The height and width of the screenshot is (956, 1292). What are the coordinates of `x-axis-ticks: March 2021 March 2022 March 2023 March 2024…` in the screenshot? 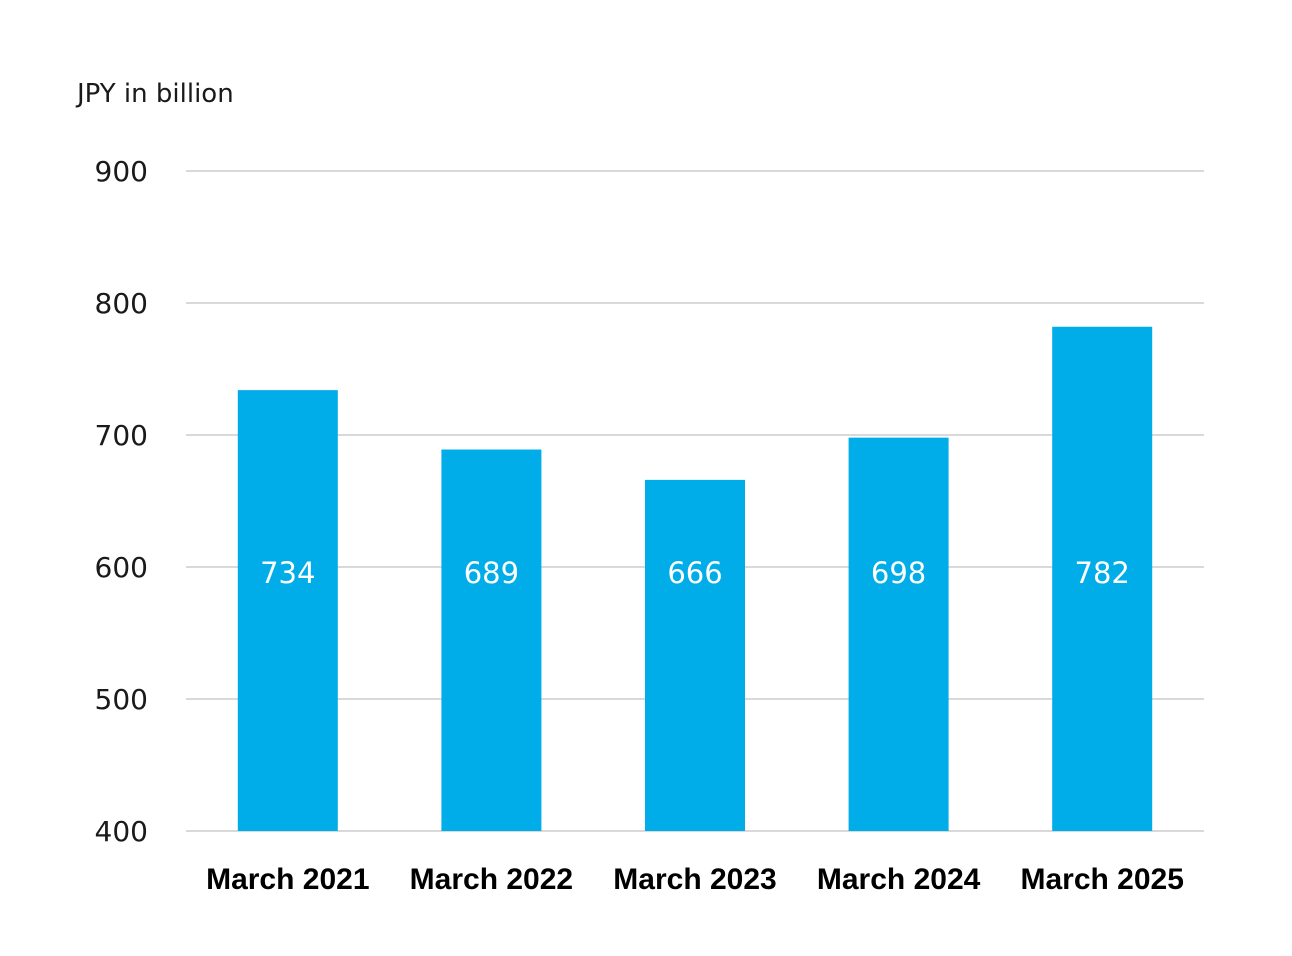 It's located at (695, 879).